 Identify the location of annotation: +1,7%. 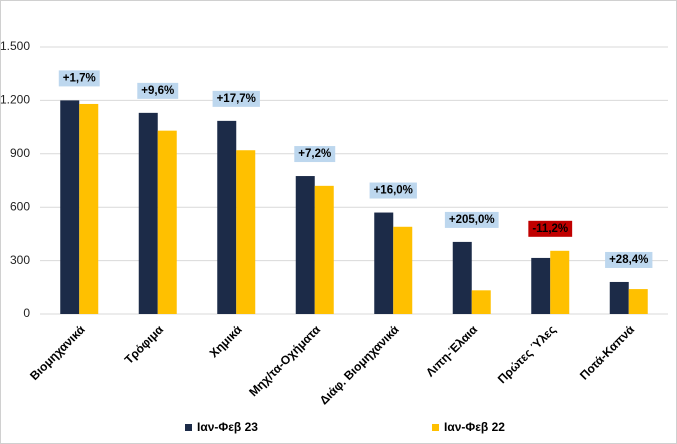
(79, 78).